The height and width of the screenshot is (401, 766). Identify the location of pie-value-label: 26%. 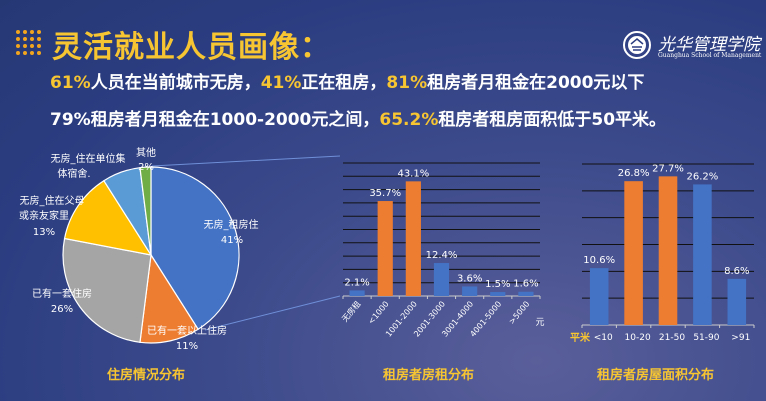
(62, 309).